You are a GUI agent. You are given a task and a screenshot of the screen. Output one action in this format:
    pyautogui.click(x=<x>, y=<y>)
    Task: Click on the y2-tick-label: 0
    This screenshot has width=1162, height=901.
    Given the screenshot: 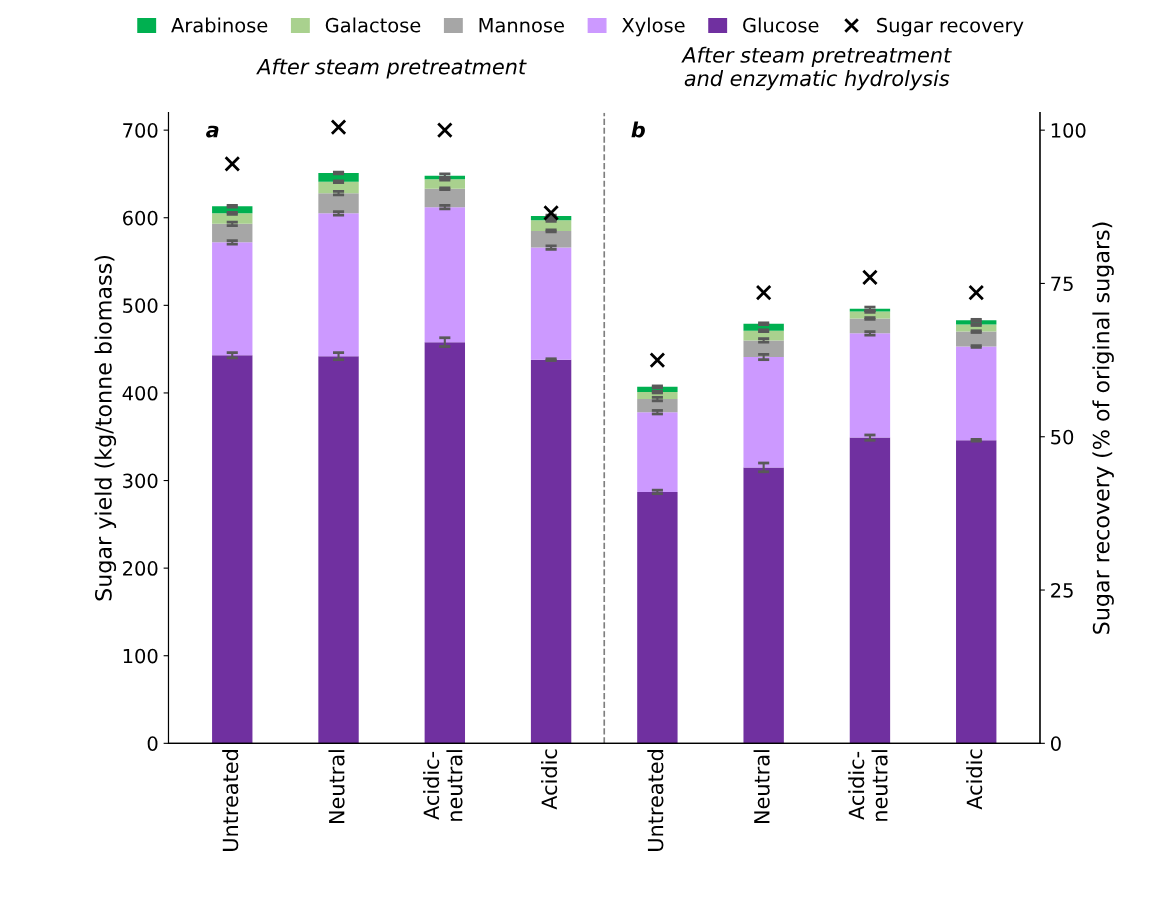 What is the action you would take?
    pyautogui.click(x=1055, y=743)
    